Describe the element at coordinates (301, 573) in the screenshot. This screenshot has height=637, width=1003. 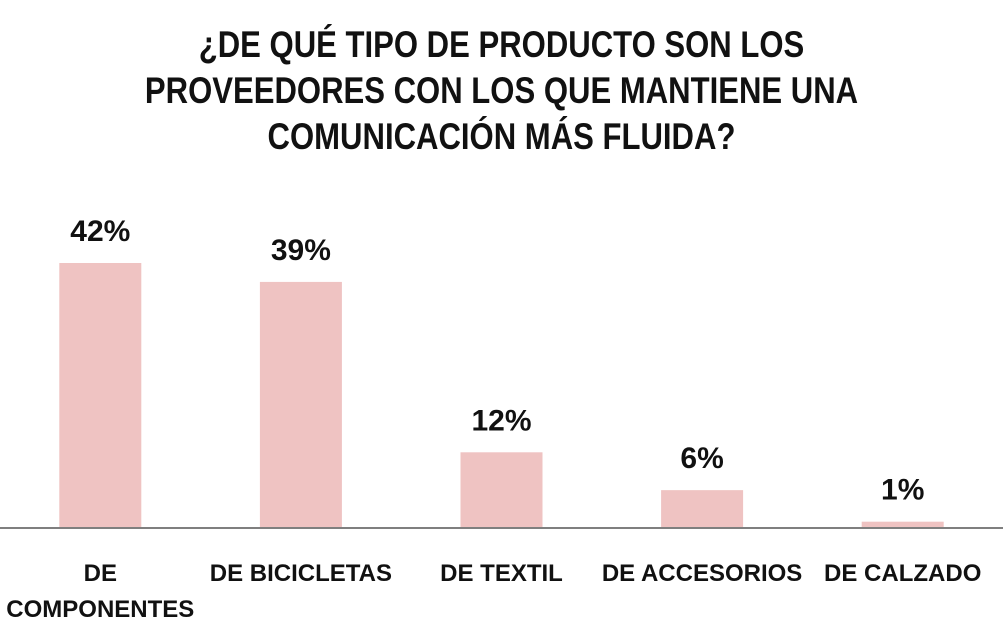
I see `category-label: DE BICICLETAS` at that location.